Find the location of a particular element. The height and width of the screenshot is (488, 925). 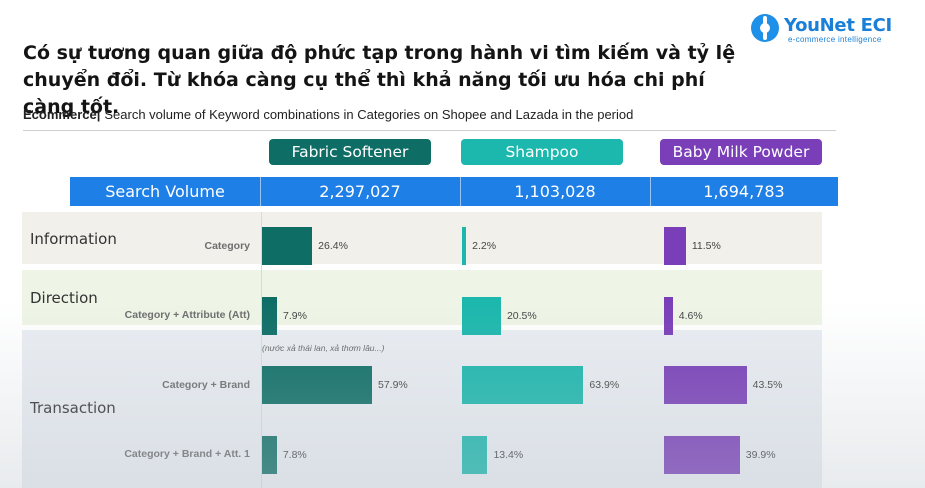

legend-fabric-softener: Fabric Softener is located at coordinates (350, 152).